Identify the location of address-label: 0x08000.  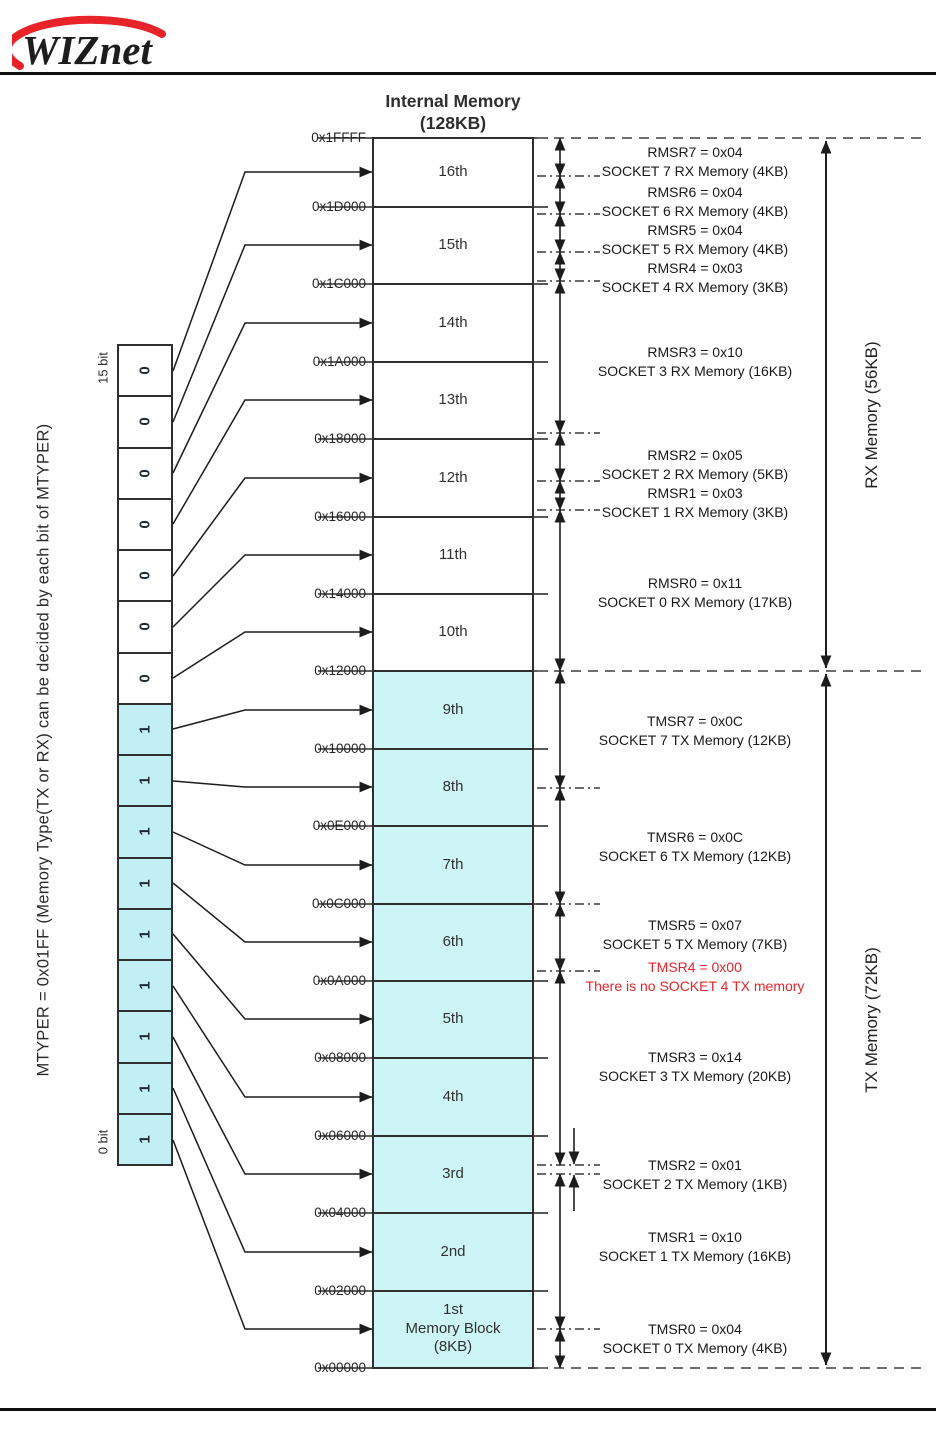
(340, 1057).